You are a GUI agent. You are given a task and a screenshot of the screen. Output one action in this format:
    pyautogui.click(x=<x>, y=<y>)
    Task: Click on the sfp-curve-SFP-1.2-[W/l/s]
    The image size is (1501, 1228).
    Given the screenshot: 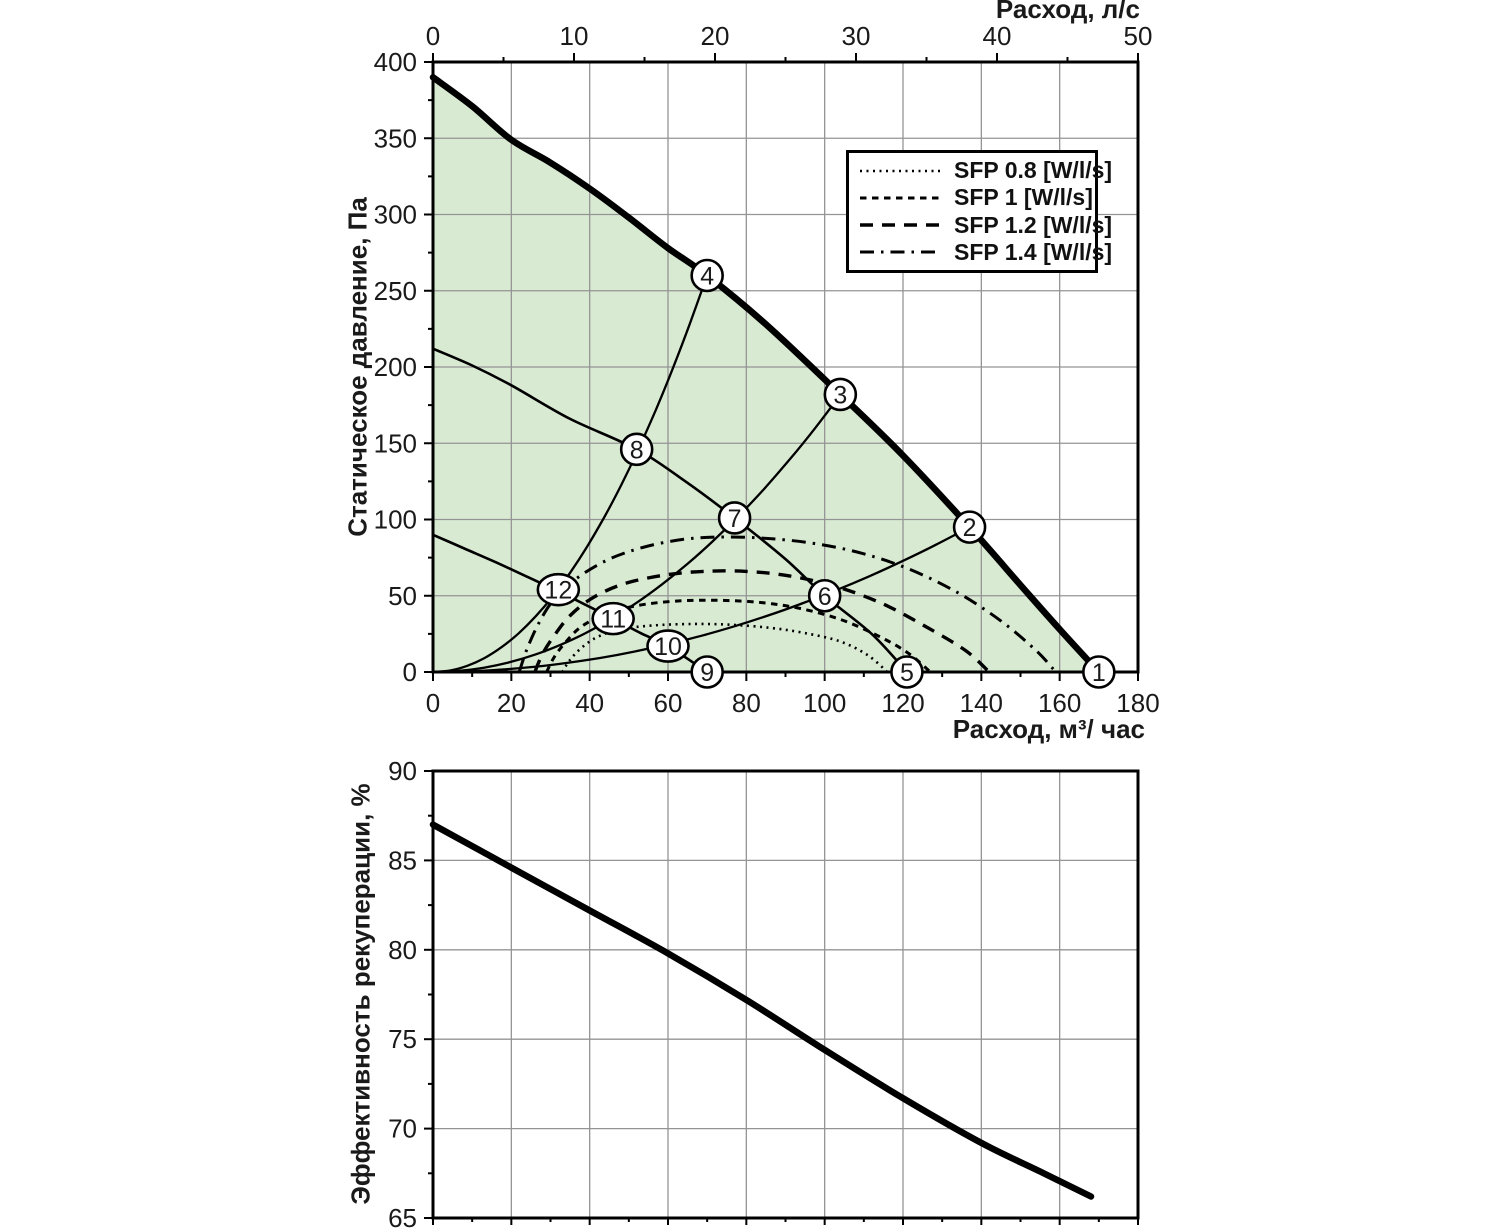 What is the action you would take?
    pyautogui.click(x=762, y=621)
    